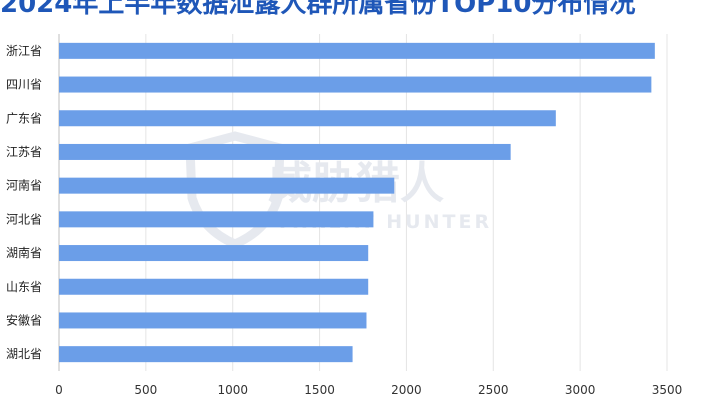 This screenshot has width=709, height=410. Describe the element at coordinates (24, 219) in the screenshot. I see `category-label: 河北省` at that location.